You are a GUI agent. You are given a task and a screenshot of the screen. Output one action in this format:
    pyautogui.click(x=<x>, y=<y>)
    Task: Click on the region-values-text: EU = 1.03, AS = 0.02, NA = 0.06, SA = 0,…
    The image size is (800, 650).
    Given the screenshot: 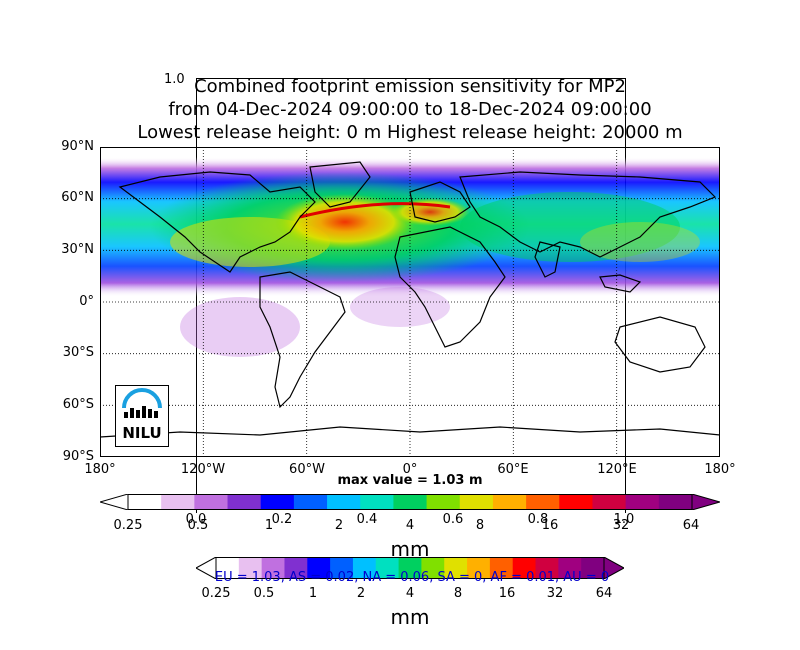 What is the action you would take?
    pyautogui.click(x=412, y=577)
    